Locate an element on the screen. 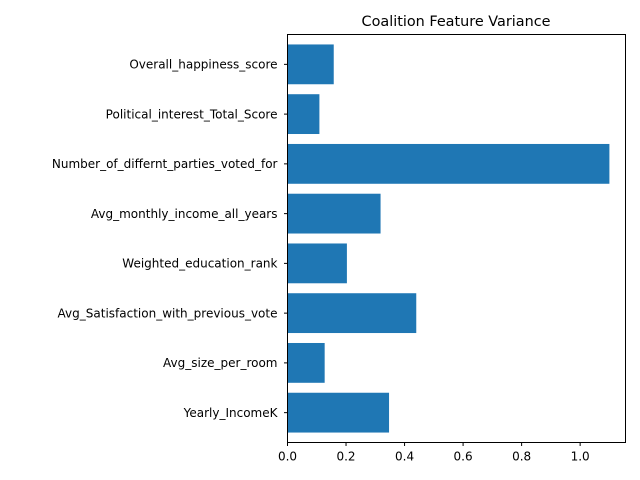  y-tick-label-7: Yearly_IncomeK is located at coordinates (231, 413).